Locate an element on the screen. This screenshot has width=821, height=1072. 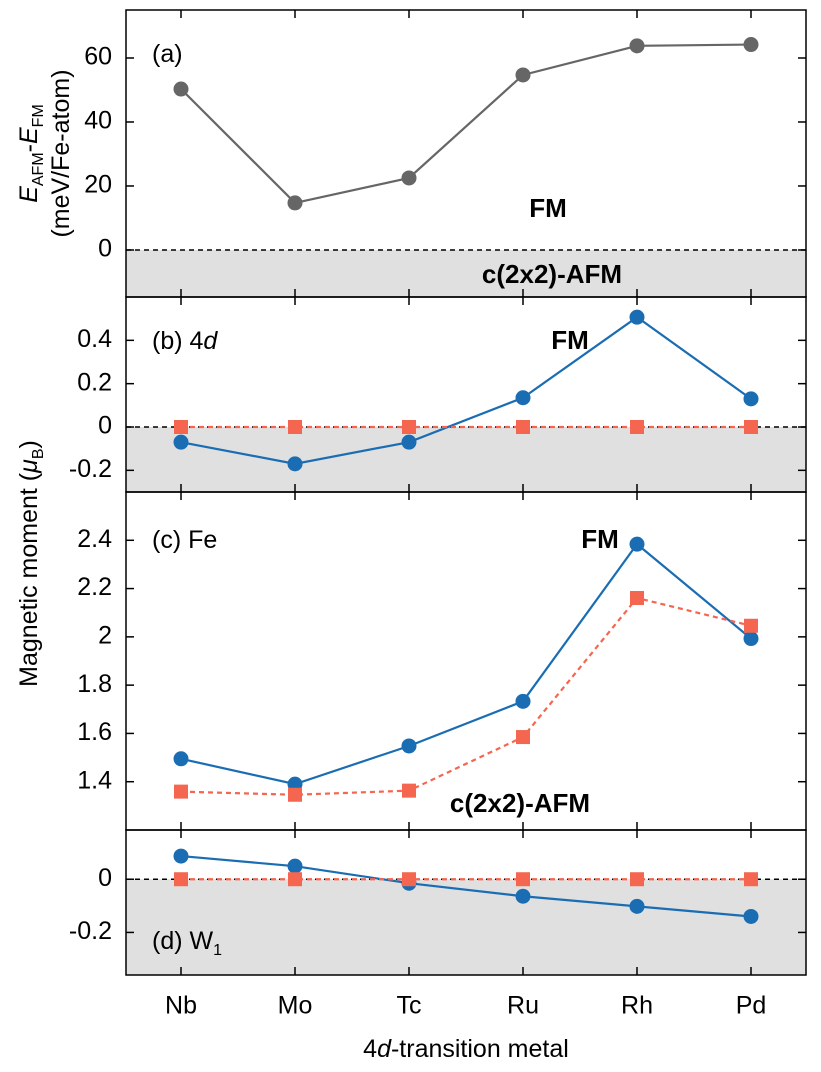
text-segment: B is located at coordinates (38, 453).